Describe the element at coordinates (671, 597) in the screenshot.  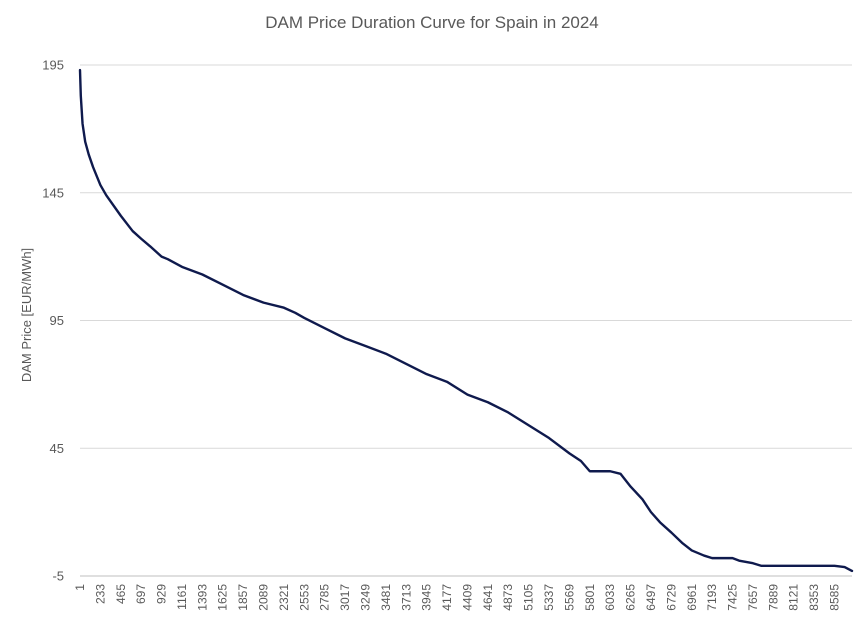
I see `x-tick-label: 6729` at that location.